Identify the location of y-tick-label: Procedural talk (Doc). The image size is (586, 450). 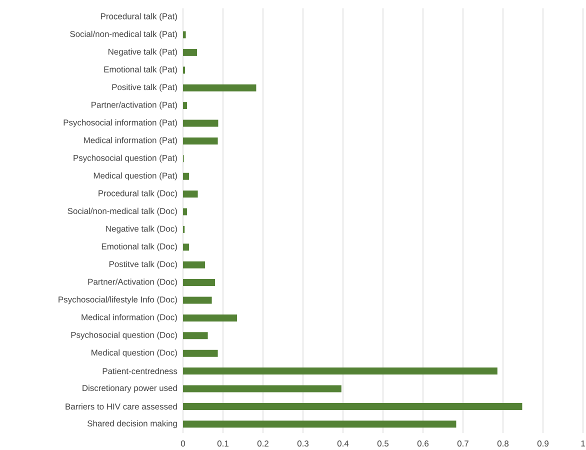
(137, 194).